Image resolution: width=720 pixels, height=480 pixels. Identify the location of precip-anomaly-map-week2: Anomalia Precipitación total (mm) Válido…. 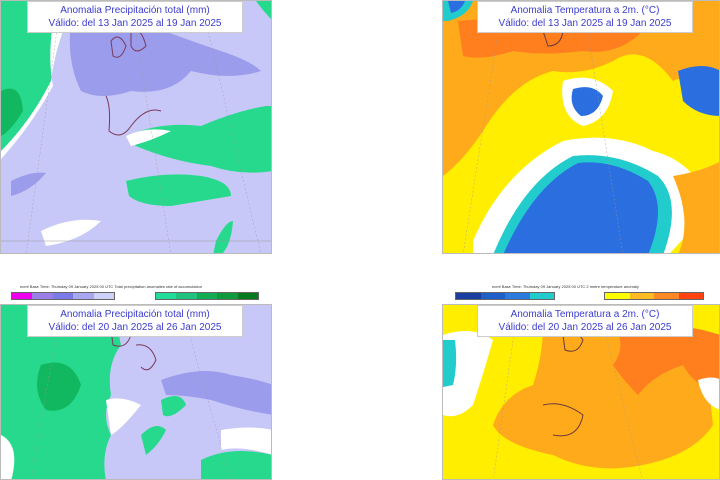
(136, 392).